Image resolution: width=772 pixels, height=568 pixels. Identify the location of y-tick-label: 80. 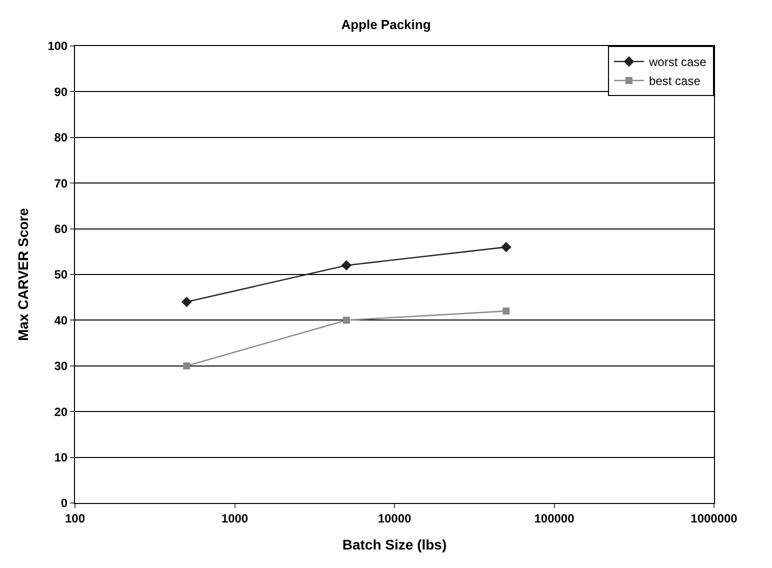
(61, 137).